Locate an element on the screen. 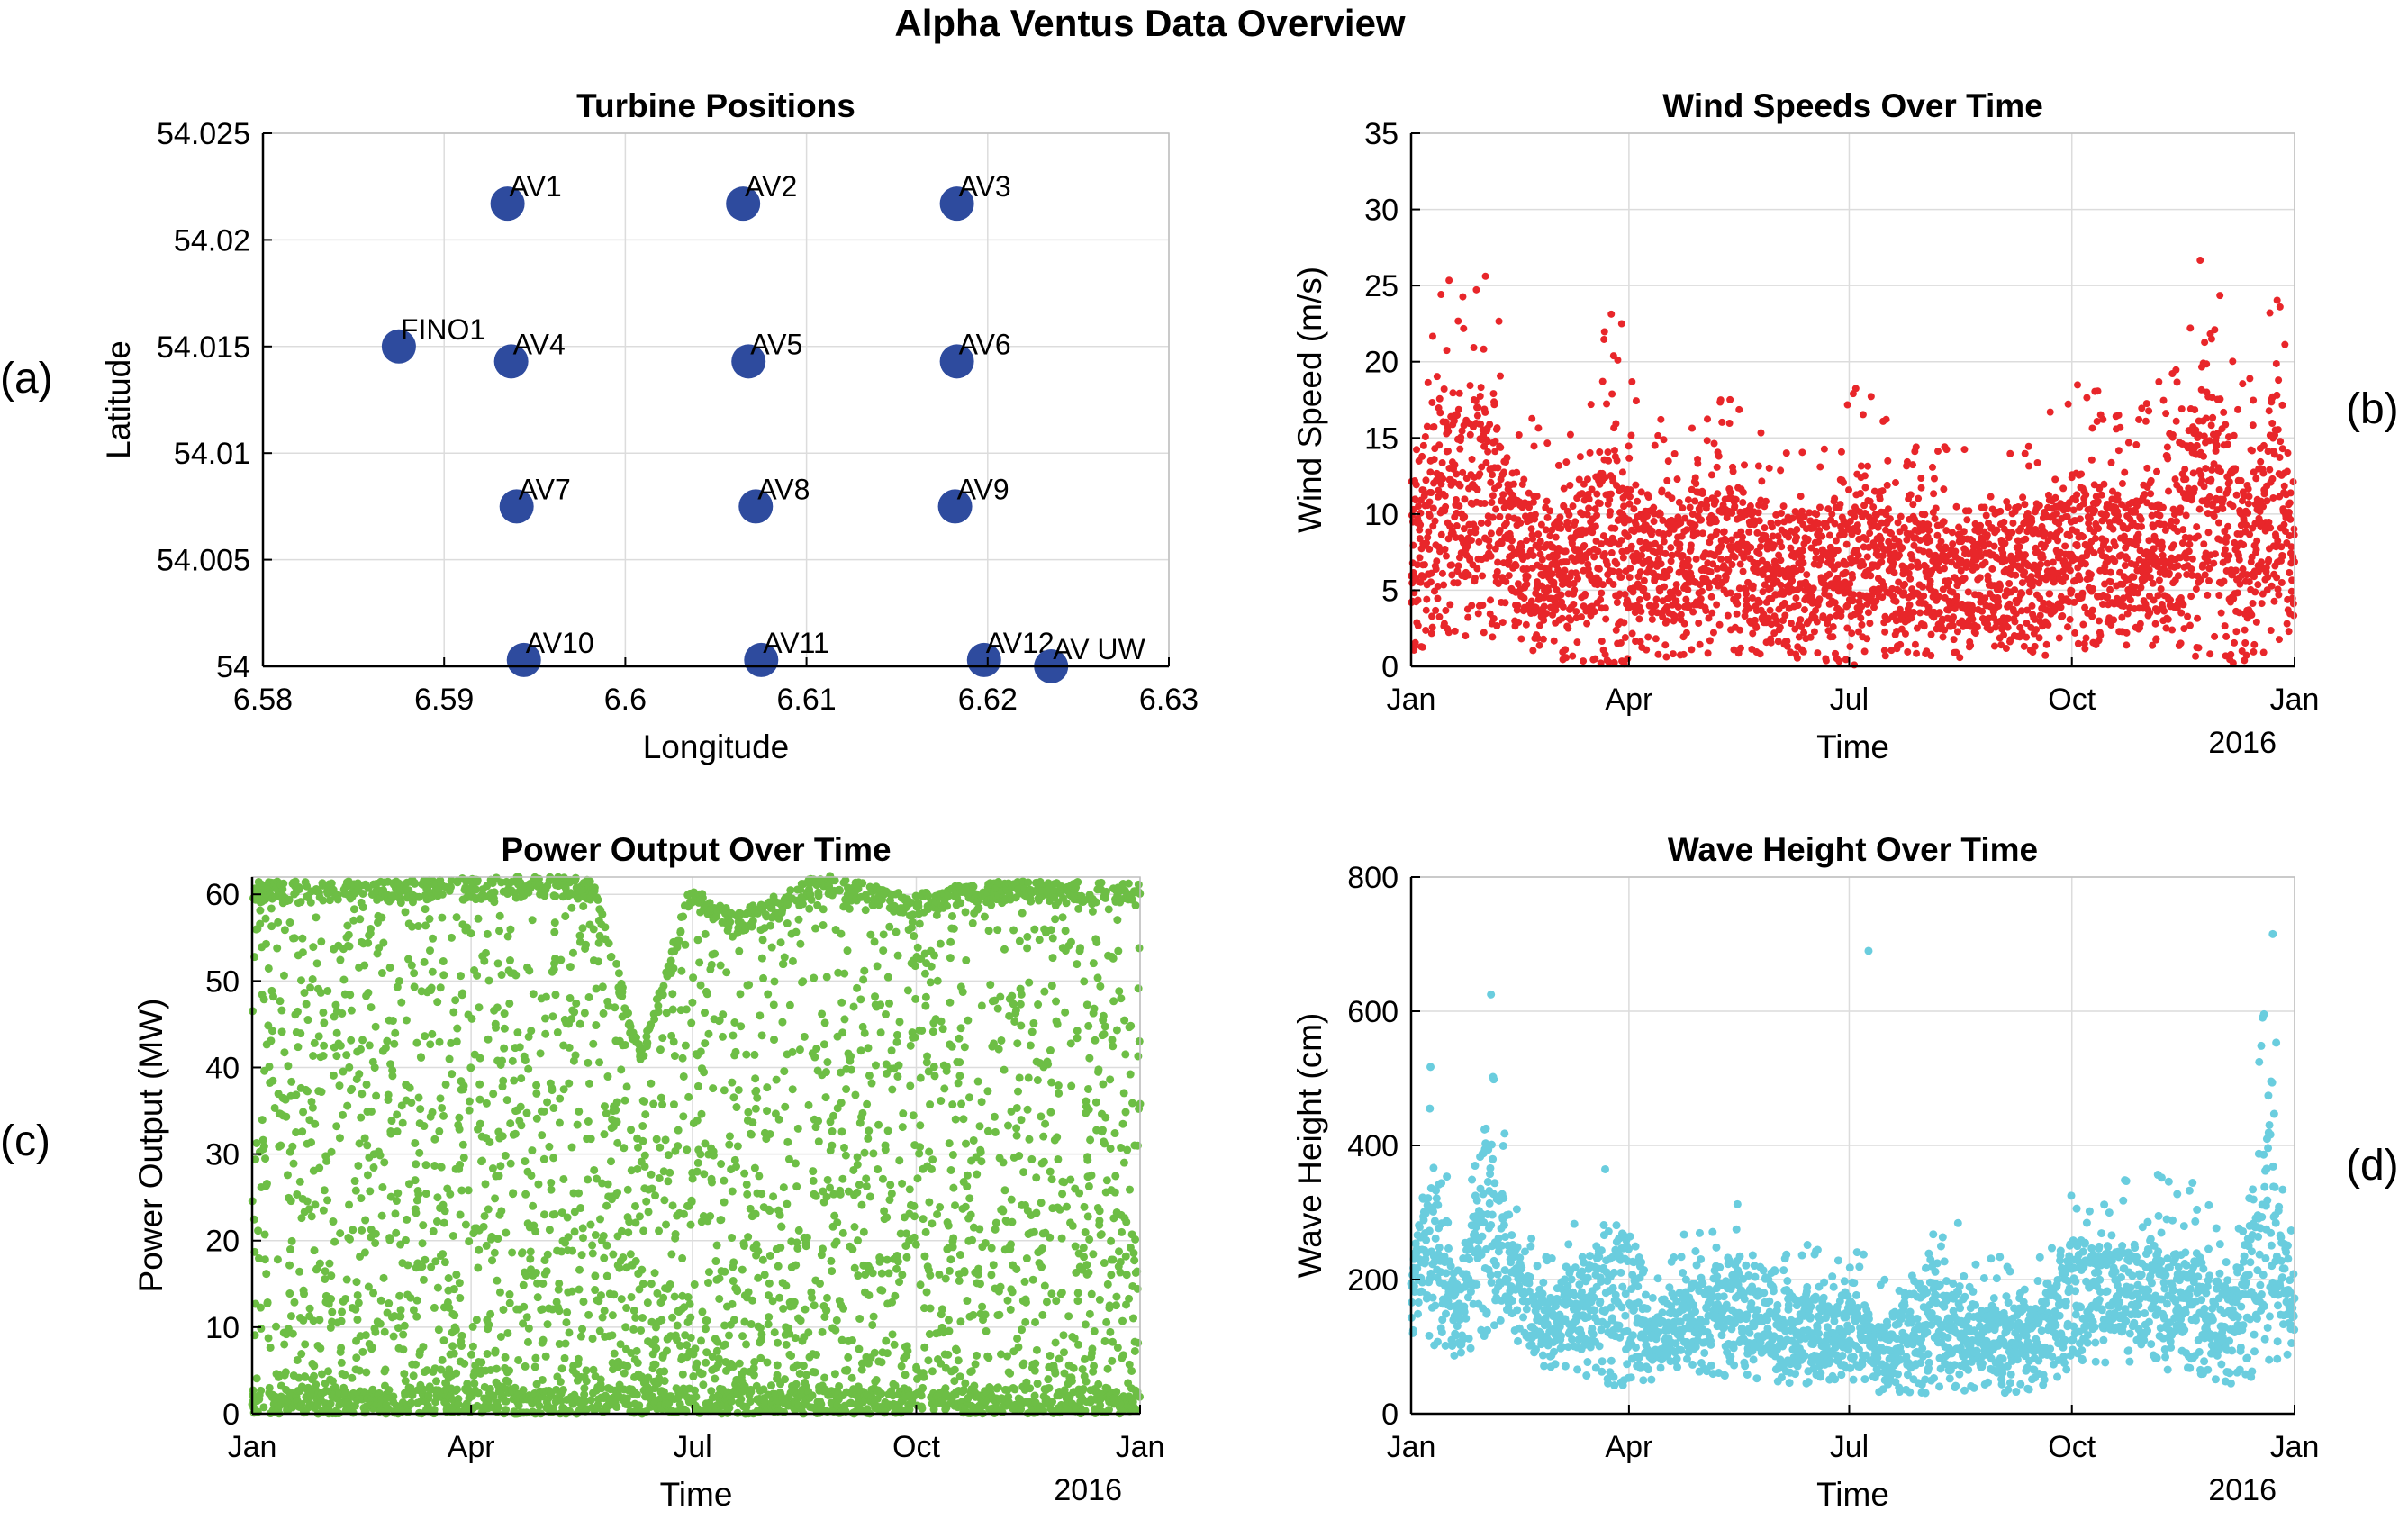 The image size is (2408, 1520). turbine-label: AV4 is located at coordinates (539, 344).